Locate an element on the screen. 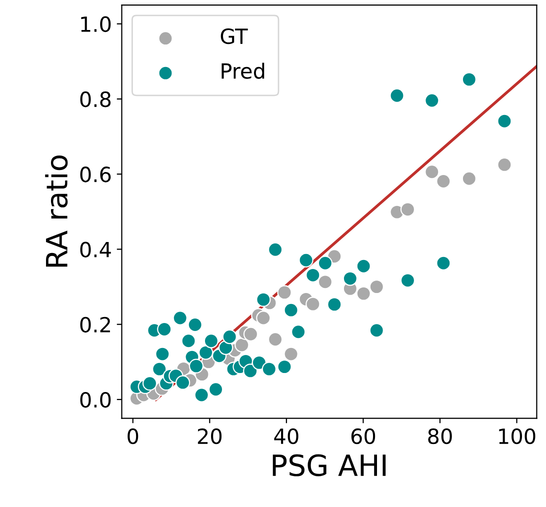 The image size is (546, 507). x-tick-label: 80 is located at coordinates (440, 436).